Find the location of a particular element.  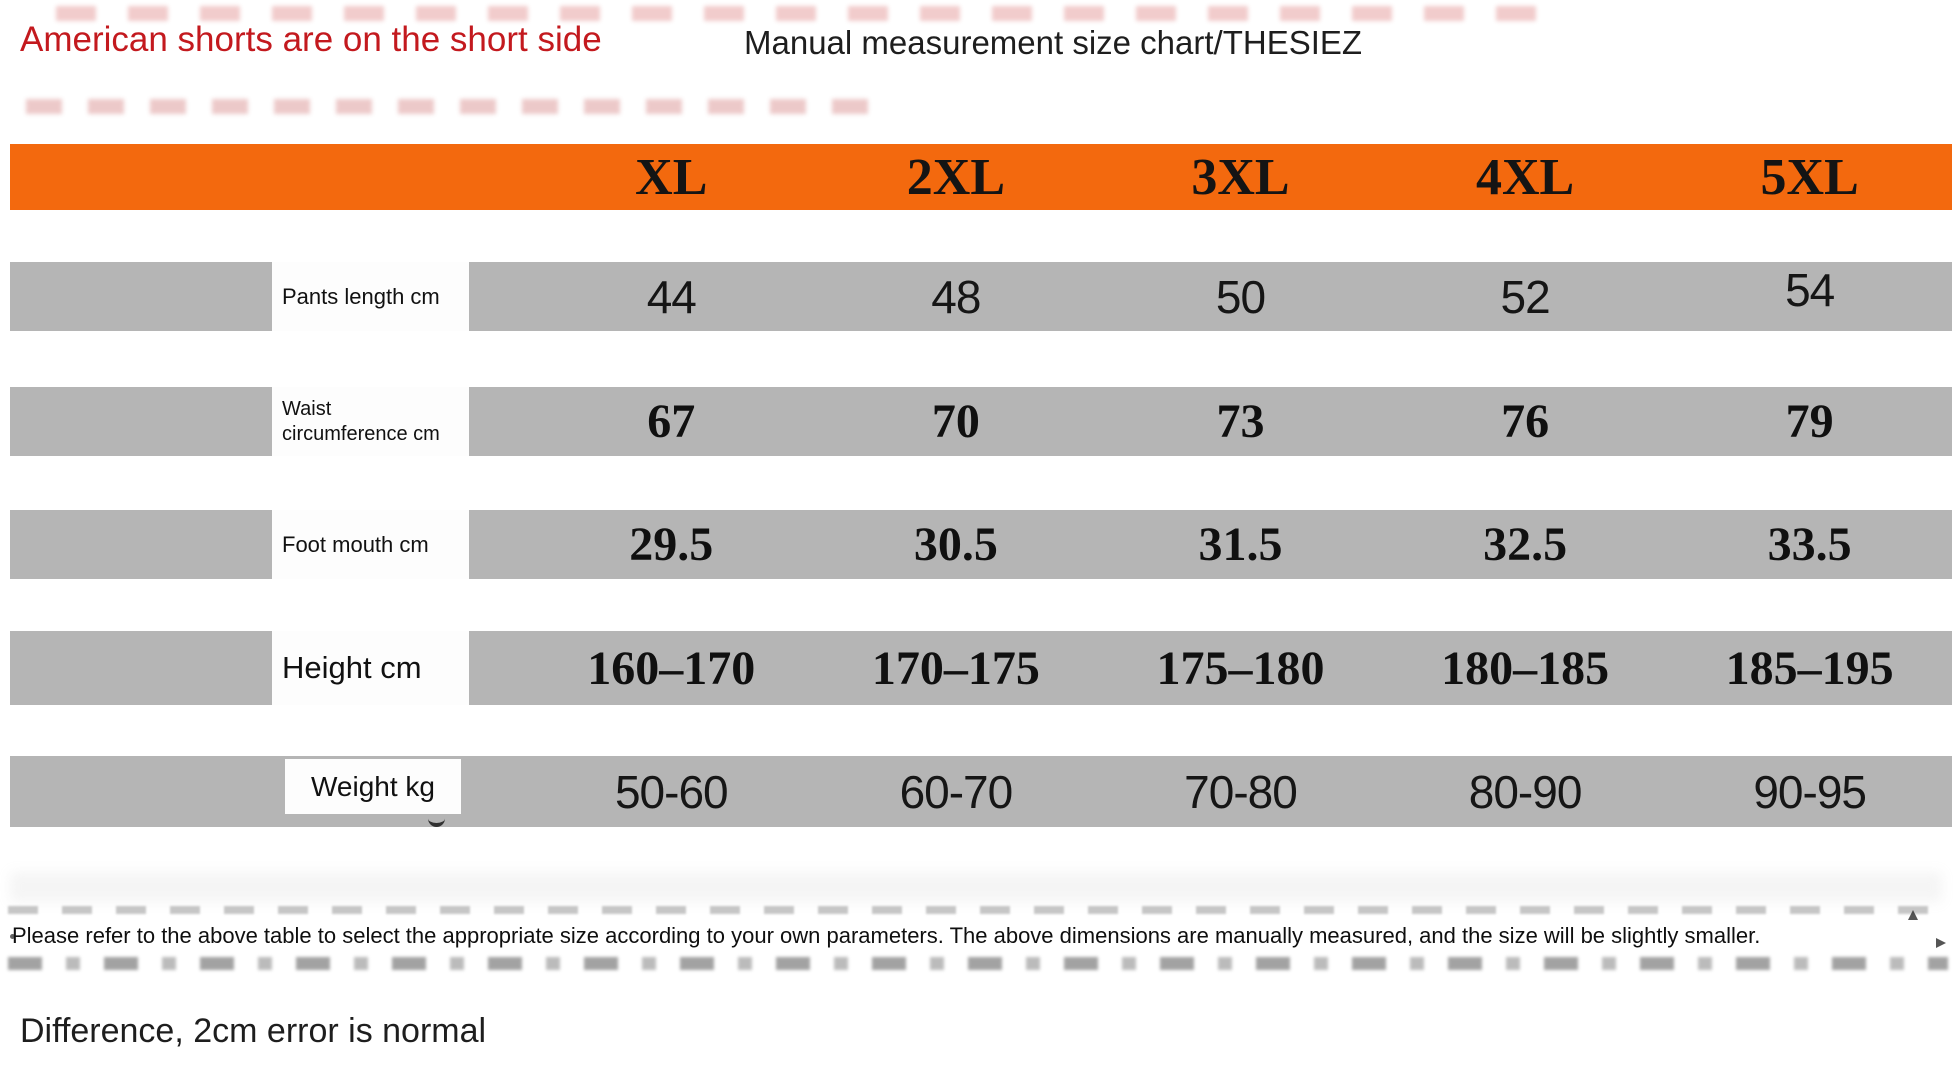

row-label-pants-length: Pants length cm is located at coordinates (370, 296).